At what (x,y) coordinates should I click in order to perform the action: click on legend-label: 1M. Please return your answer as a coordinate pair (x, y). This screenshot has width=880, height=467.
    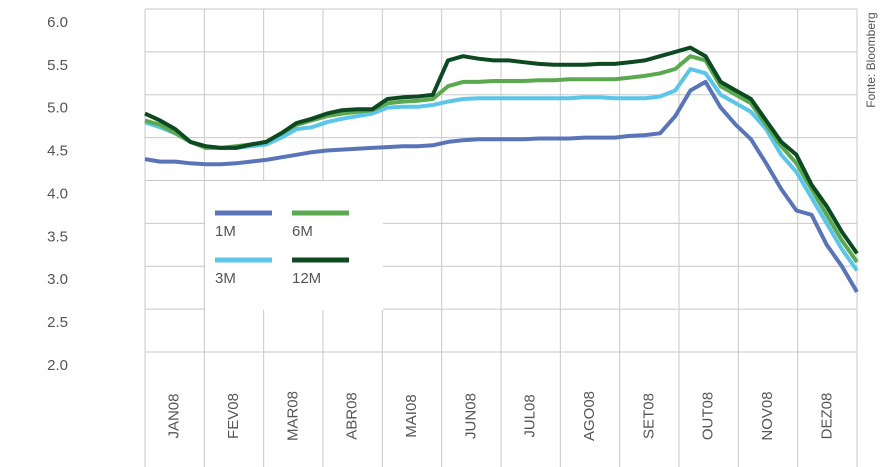
    Looking at the image, I should click on (225, 231).